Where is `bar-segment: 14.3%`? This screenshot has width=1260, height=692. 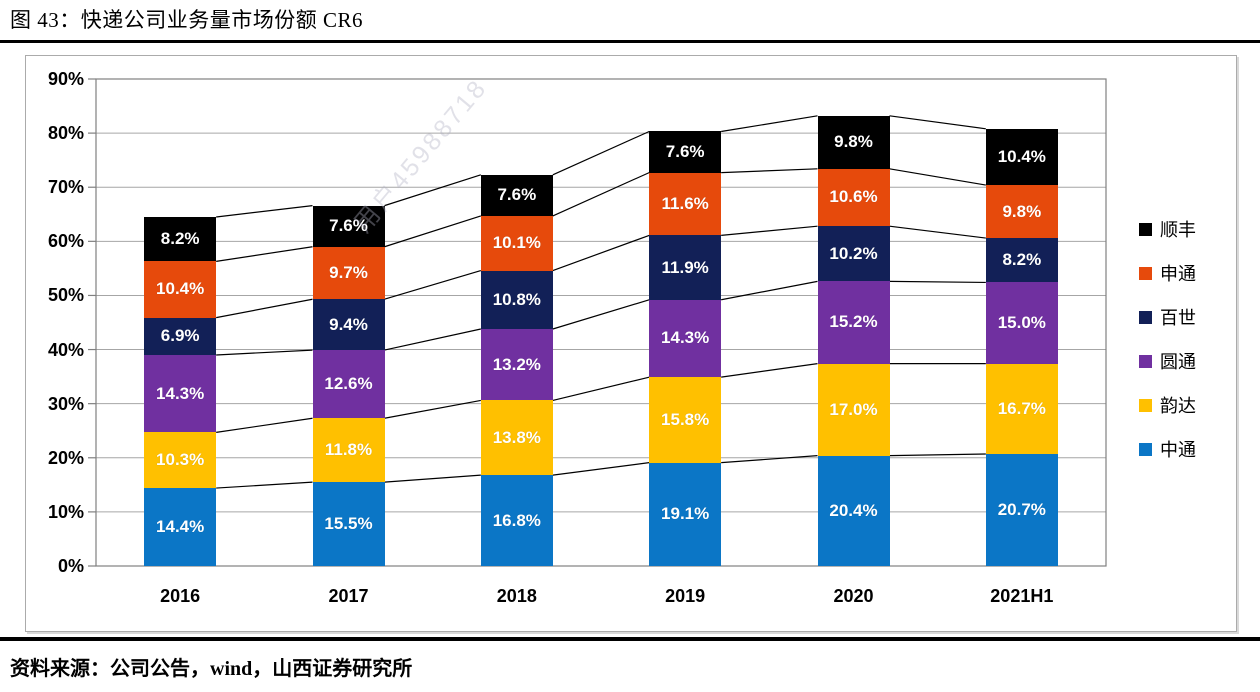 bar-segment: 14.3% is located at coordinates (685, 338).